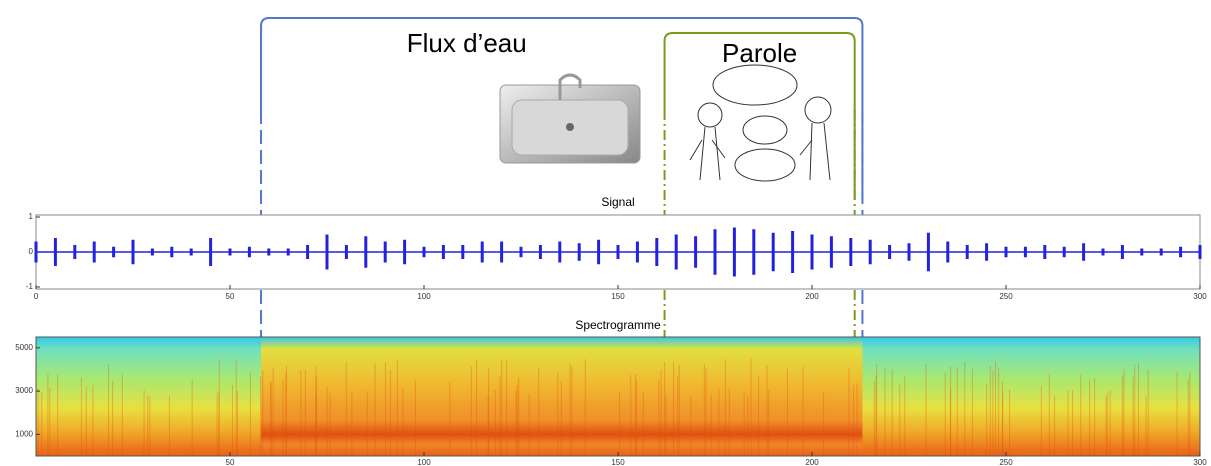  What do you see at coordinates (617, 202) in the screenshot?
I see `signal-title: Signal` at bounding box center [617, 202].